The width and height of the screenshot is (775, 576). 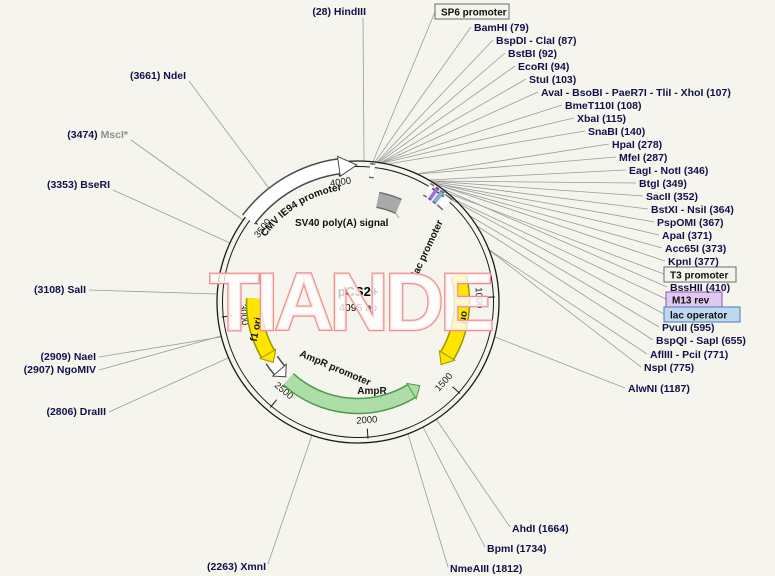 What do you see at coordinates (691, 301) in the screenshot?
I see `label-text: M13 rev` at bounding box center [691, 301].